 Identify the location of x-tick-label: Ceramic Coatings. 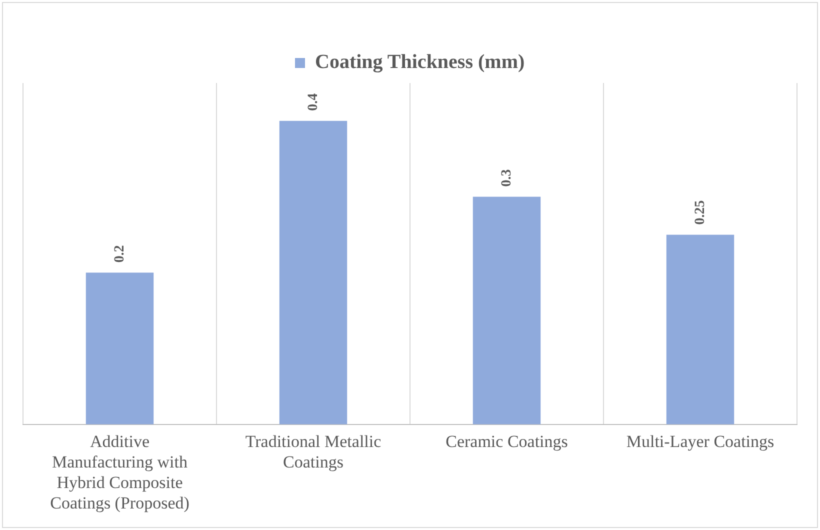
(507, 442).